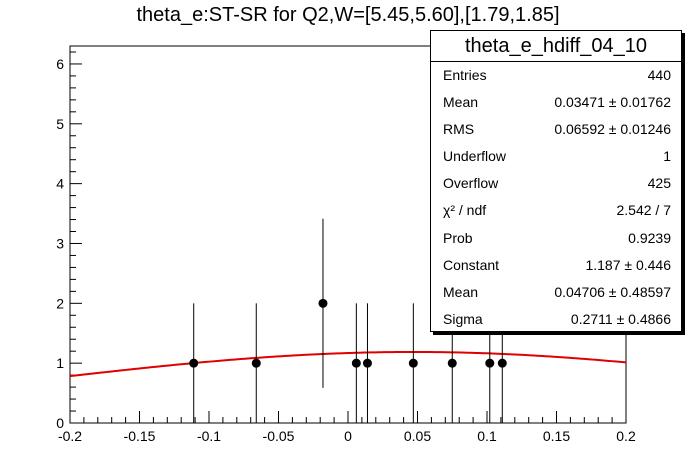 This screenshot has width=696, height=471. Describe the element at coordinates (556, 210) in the screenshot. I see `stats-row: χ² / ndf 2.542 / 7` at that location.